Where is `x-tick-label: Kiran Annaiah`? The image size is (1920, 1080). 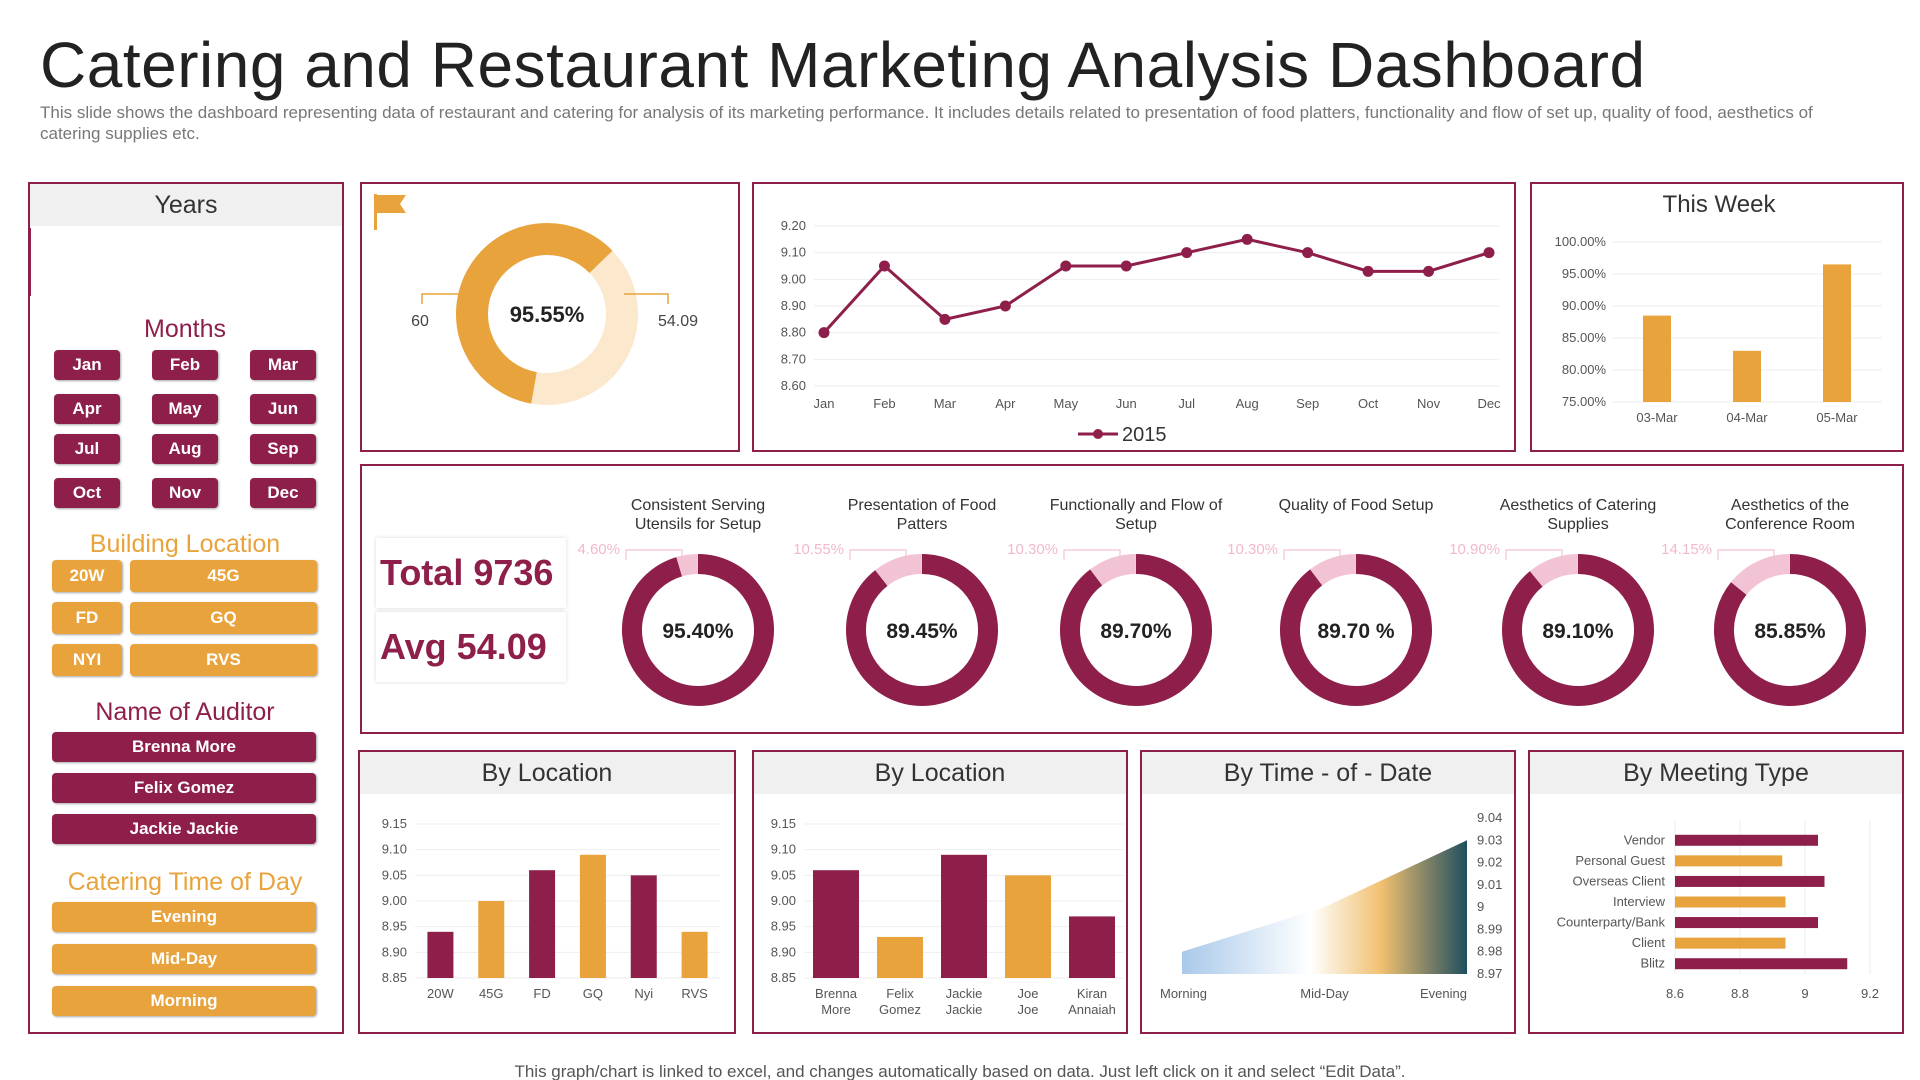 x-tick-label: Kiran Annaiah is located at coordinates (1092, 1001).